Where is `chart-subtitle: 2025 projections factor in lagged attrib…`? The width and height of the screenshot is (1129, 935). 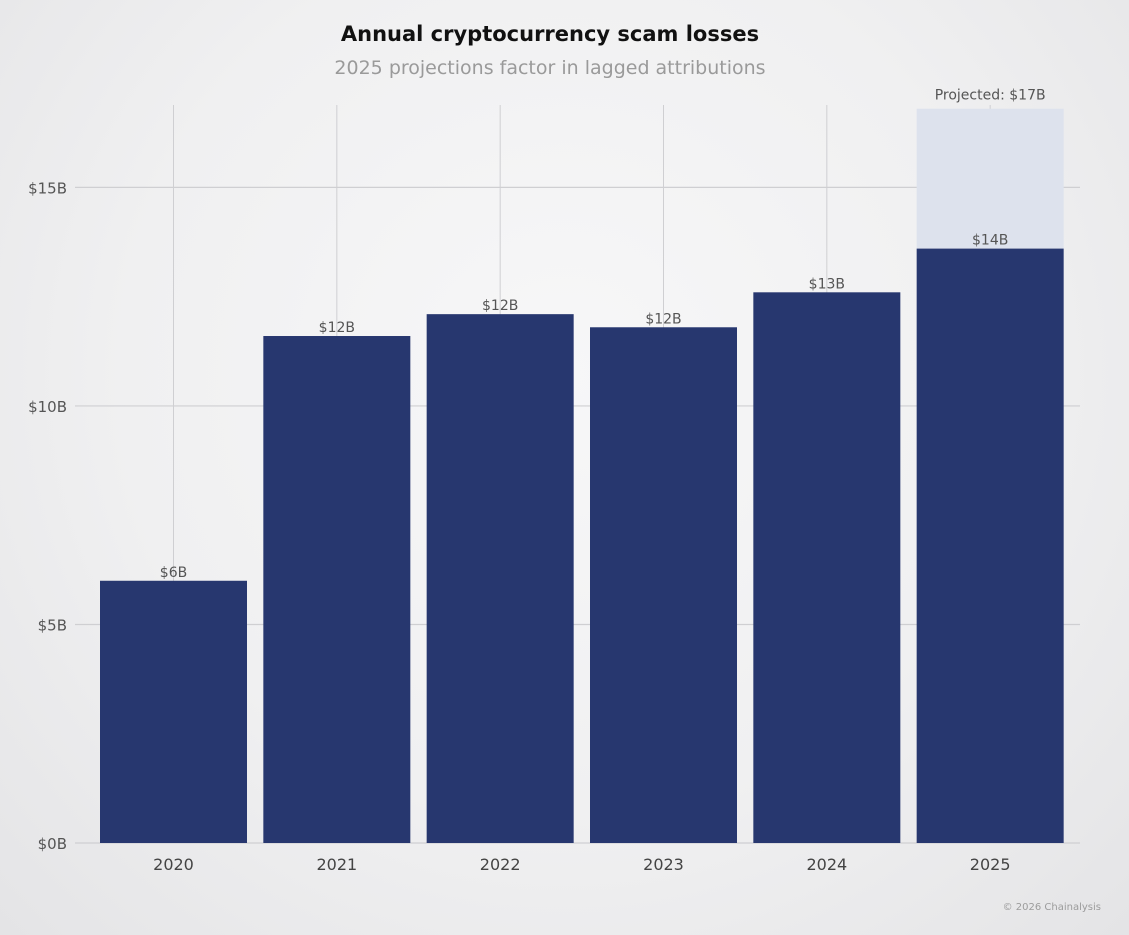
chart-subtitle: 2025 projections factor in lagged attrib… is located at coordinates (550, 68).